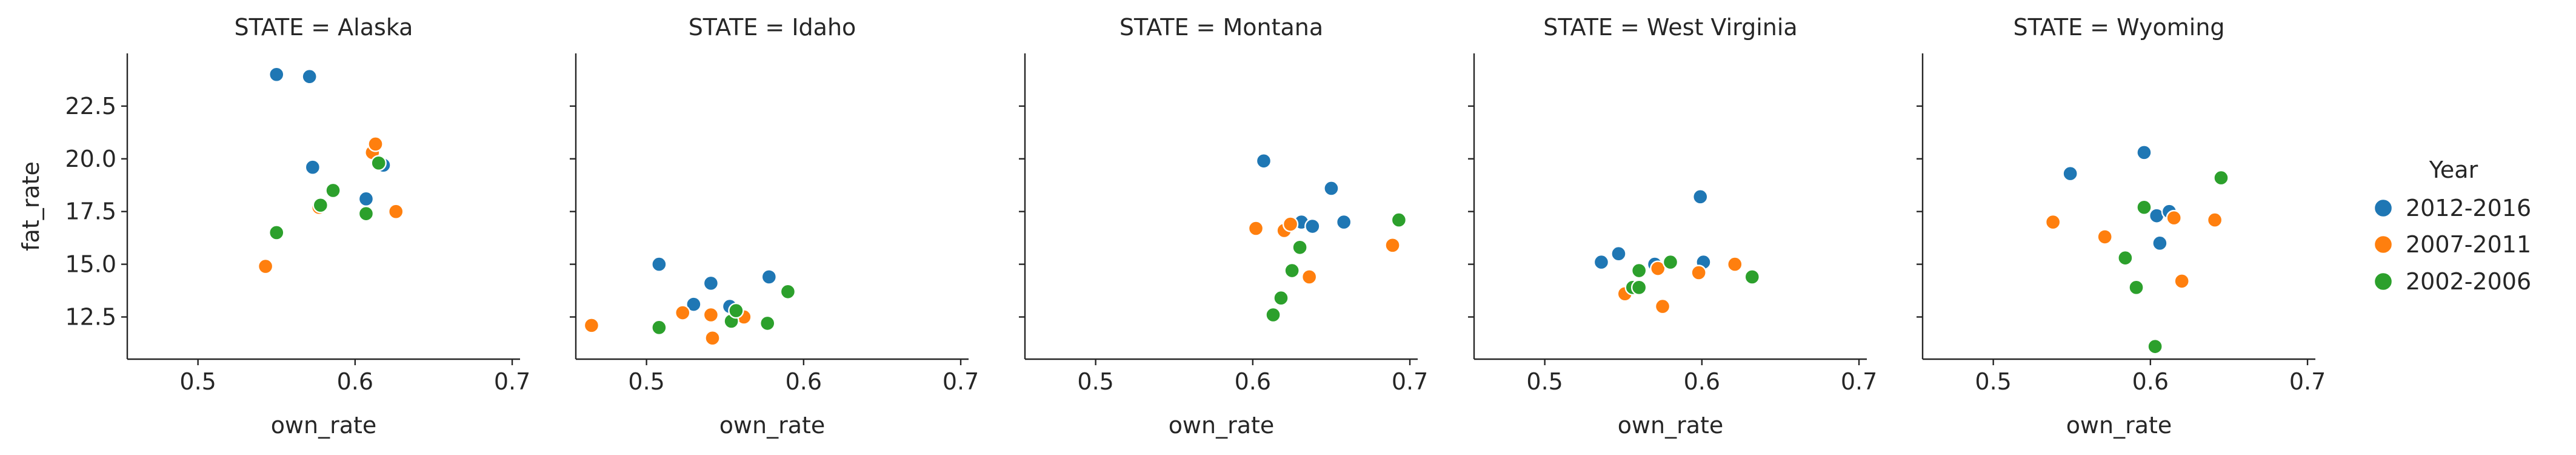 This screenshot has width=2576, height=455. What do you see at coordinates (1670, 27) in the screenshot?
I see `facet-title: STATE = West Virginia` at bounding box center [1670, 27].